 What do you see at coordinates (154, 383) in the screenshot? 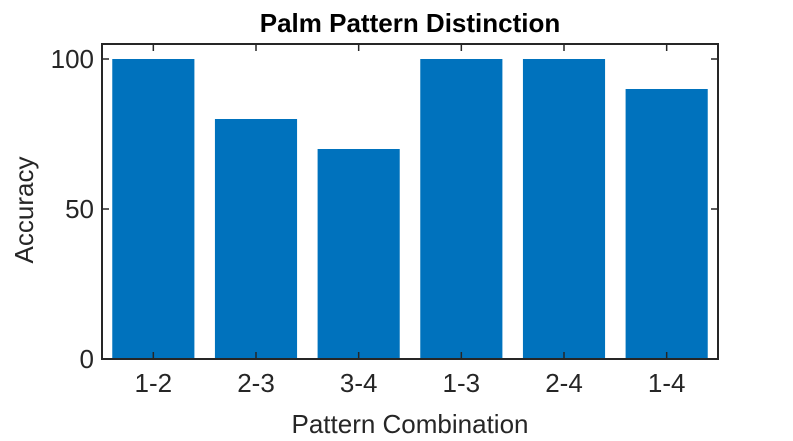
I see `x-tick-label: 1-2` at bounding box center [154, 383].